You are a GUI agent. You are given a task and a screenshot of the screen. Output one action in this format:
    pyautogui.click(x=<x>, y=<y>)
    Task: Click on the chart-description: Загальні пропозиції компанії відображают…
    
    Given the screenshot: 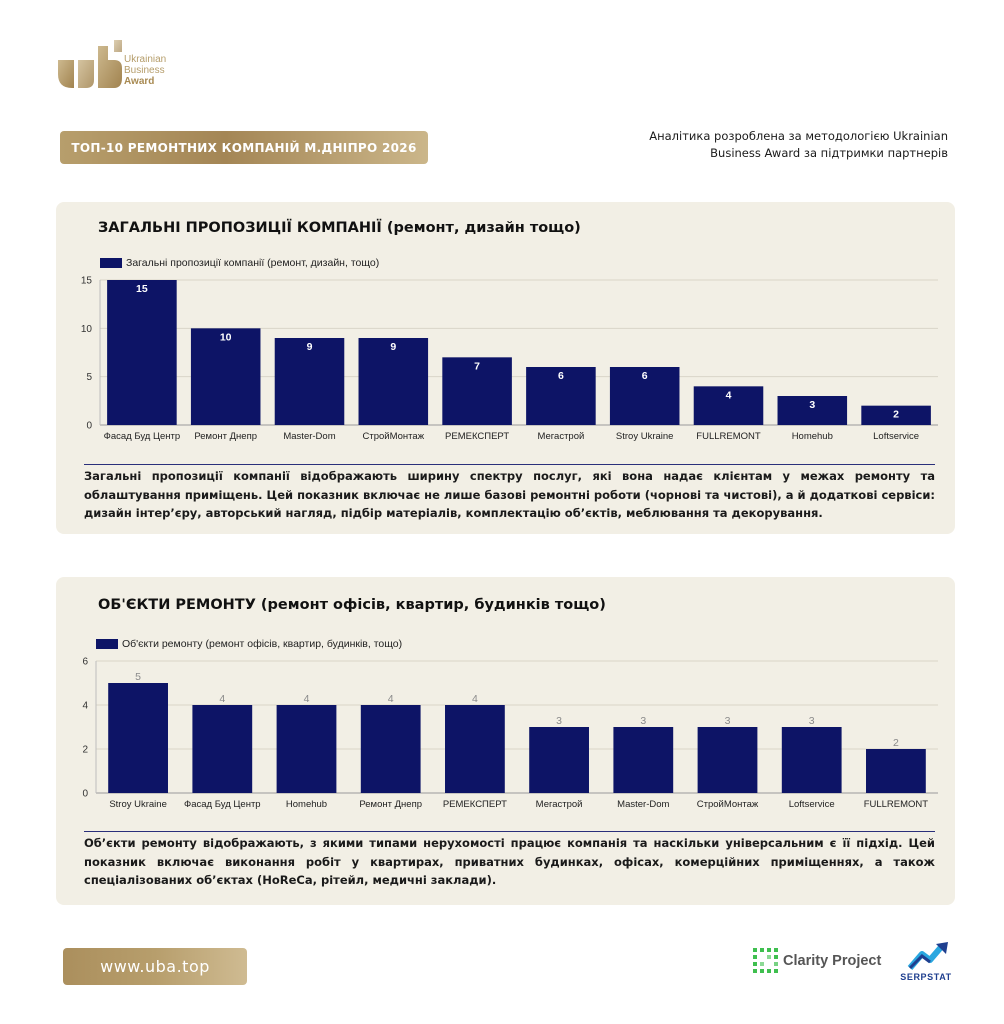 What is the action you would take?
    pyautogui.click(x=509, y=494)
    